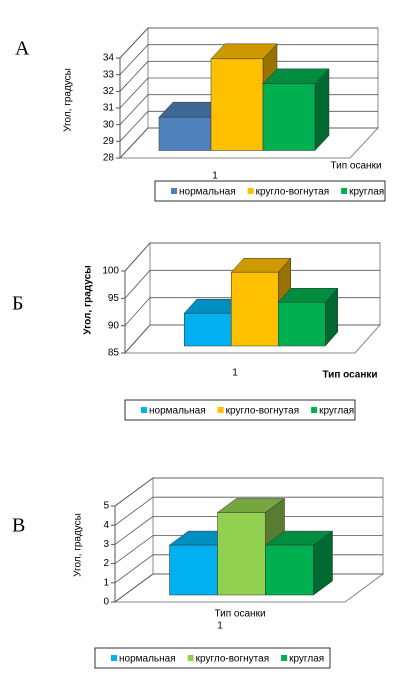  I want to click on y-tick-label: 33, so click(109, 74).